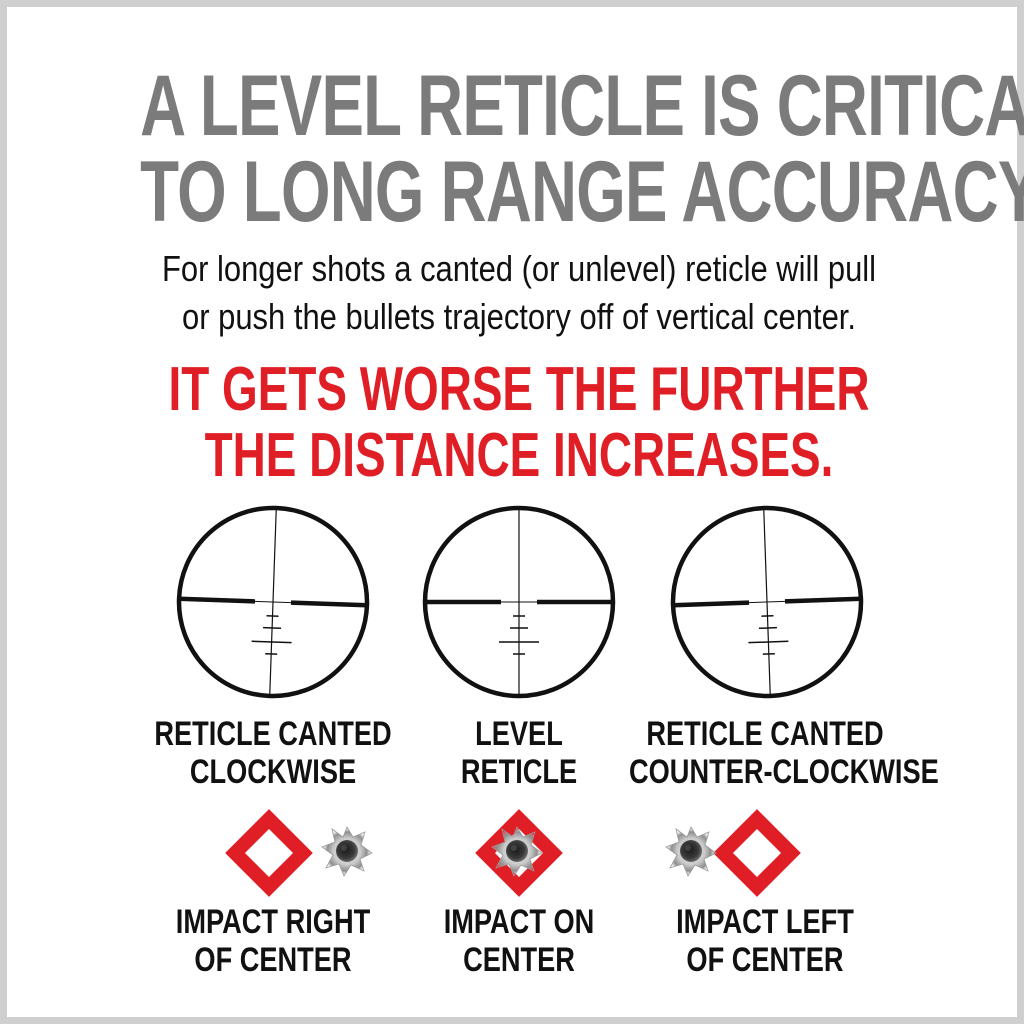 The image size is (1024, 1024). Describe the element at coordinates (582, 106) in the screenshot. I see `headline-line-1: A LEVEL RETICLE IS CRITICAL` at that location.